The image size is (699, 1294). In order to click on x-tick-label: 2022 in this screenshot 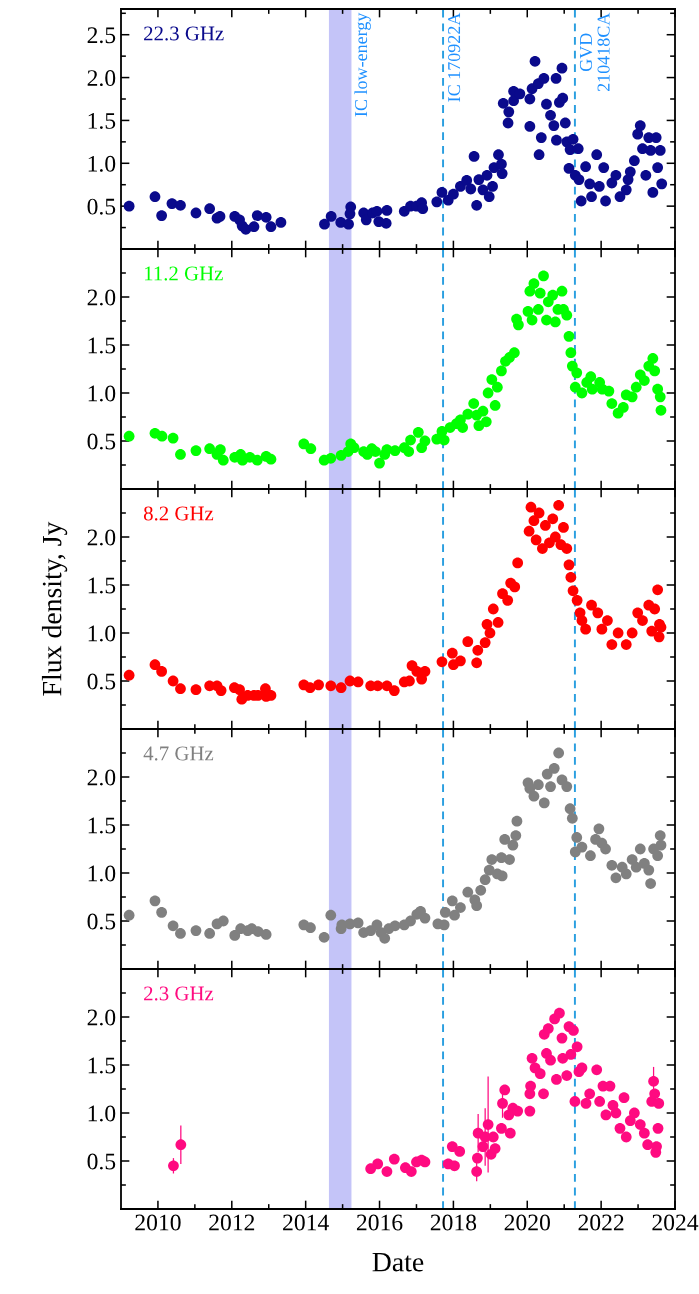, I will do `click(601, 1222)`.